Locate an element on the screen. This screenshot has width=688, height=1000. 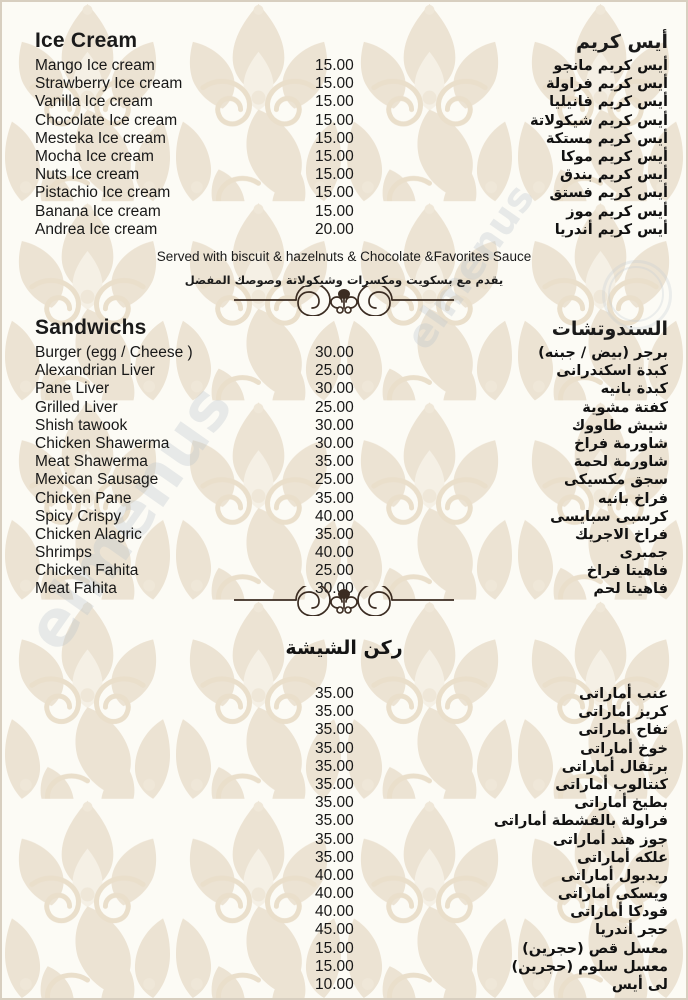
menu-item-name-ar: كنتالوب أماراتى is located at coordinates (611, 784).